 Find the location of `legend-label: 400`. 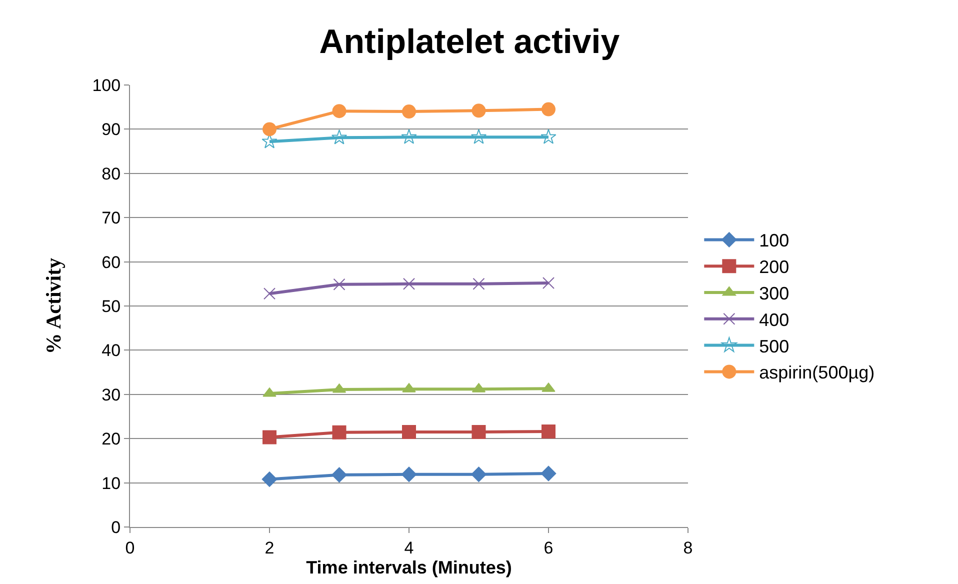

legend-label: 400 is located at coordinates (774, 320).